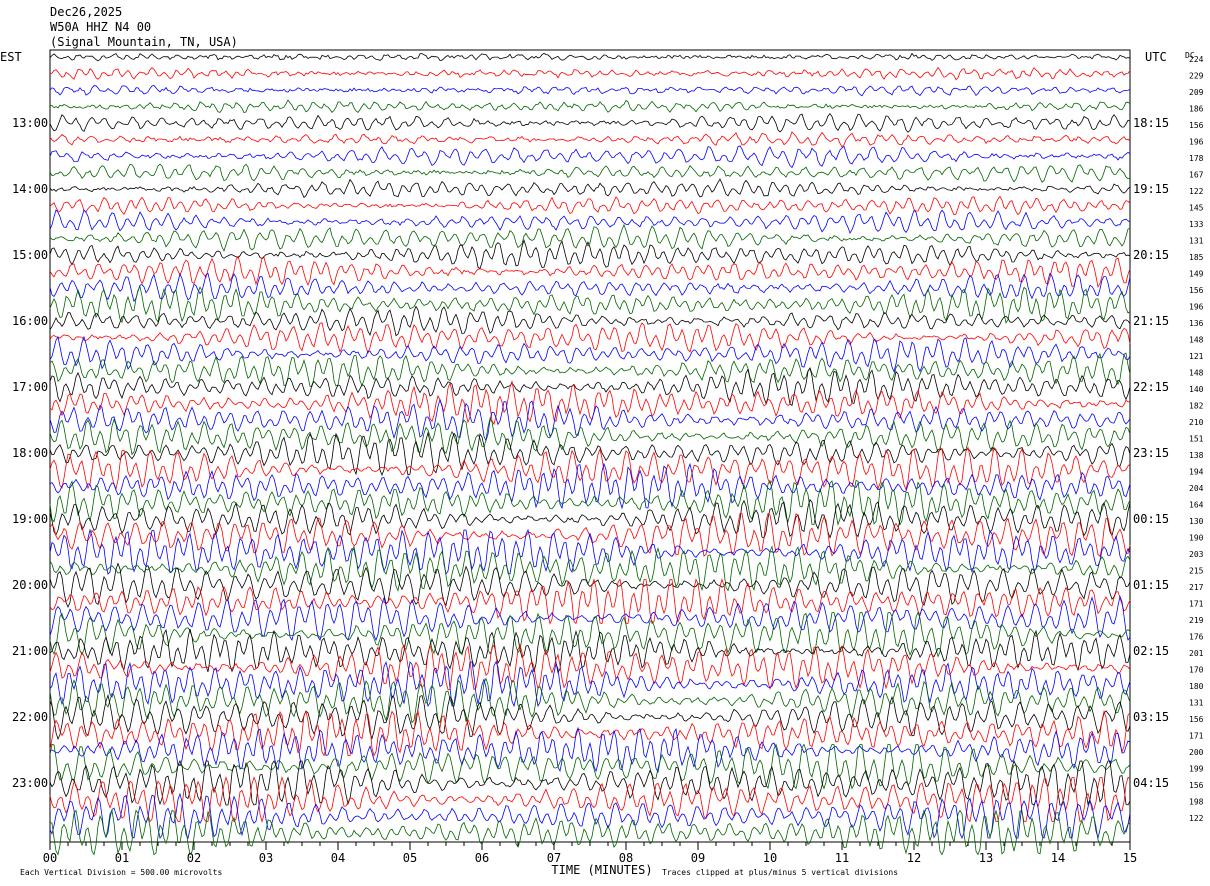  What do you see at coordinates (266, 858) in the screenshot?
I see `x-tick-label: 03` at bounding box center [266, 858].